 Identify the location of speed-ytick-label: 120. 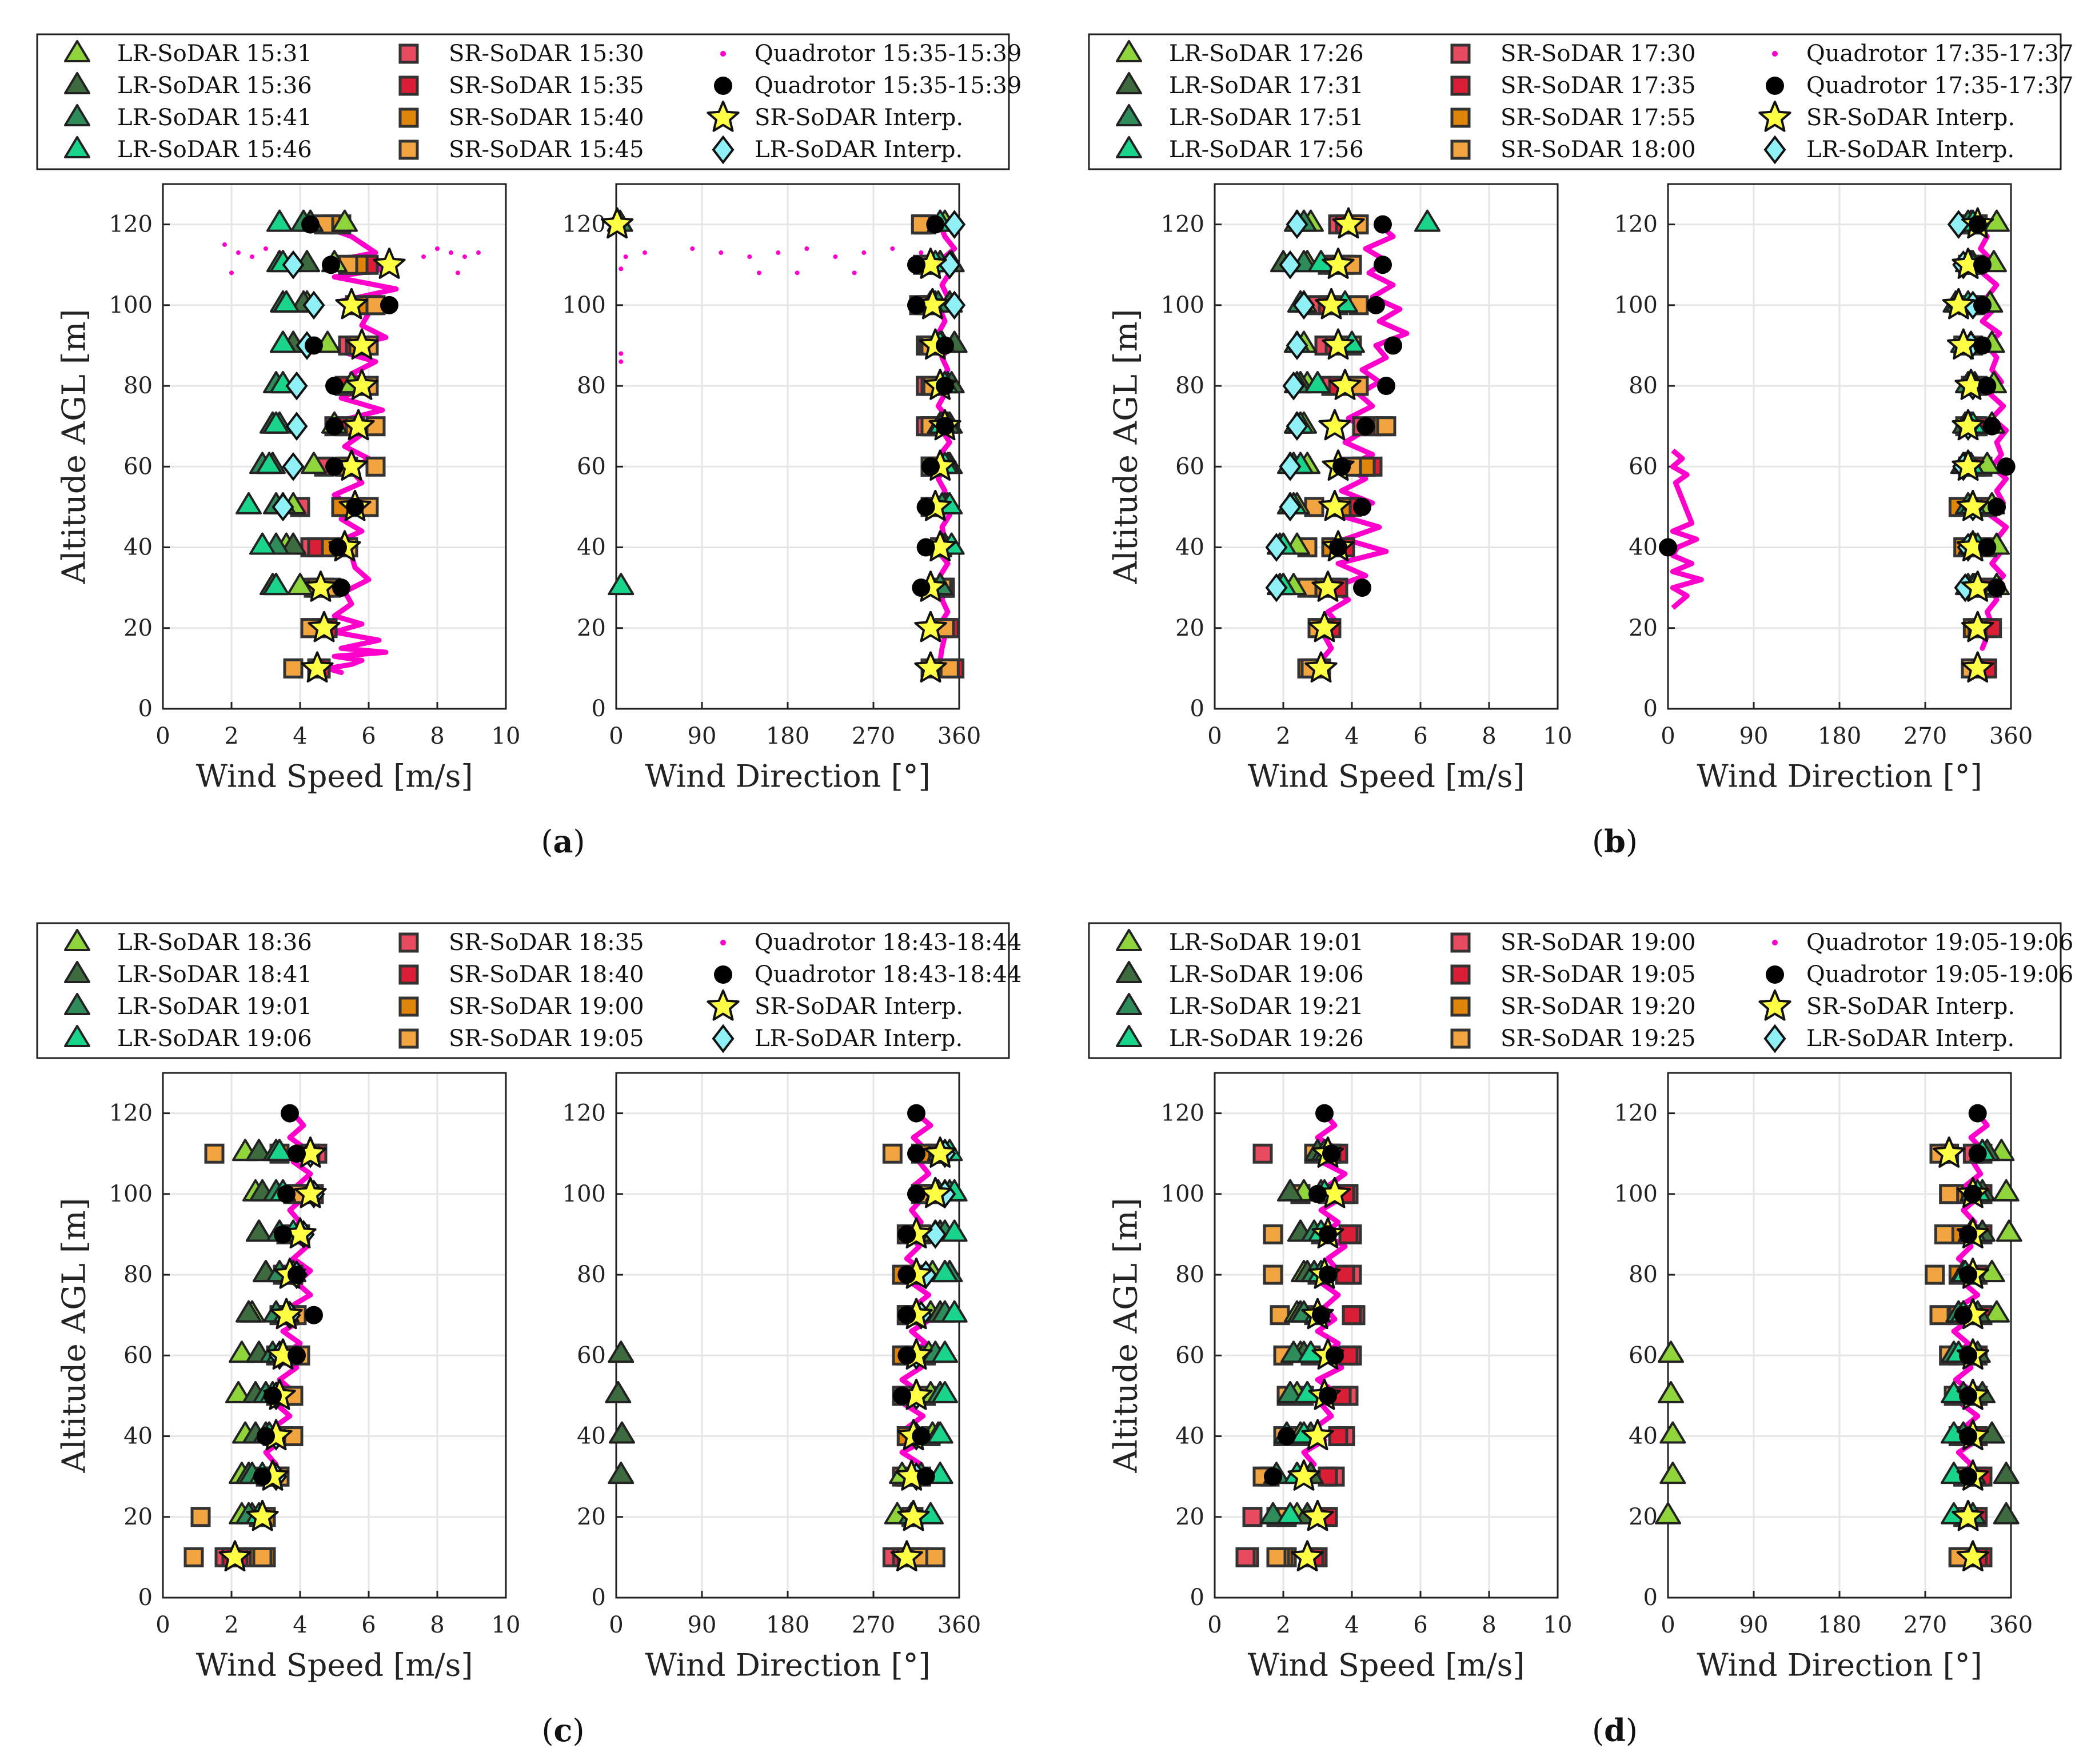
(131, 1113).